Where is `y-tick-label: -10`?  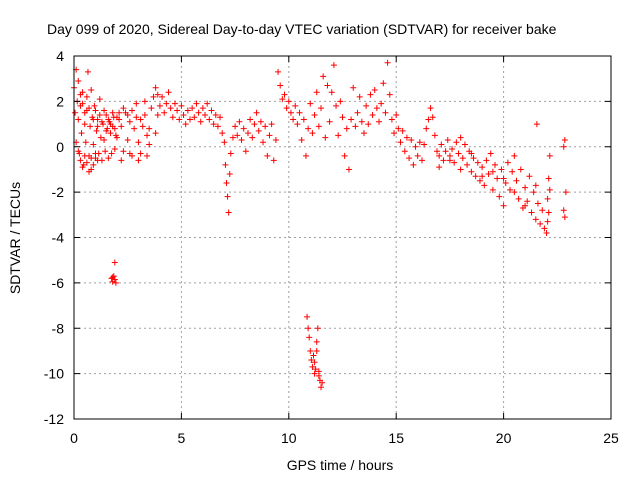
y-tick-label: -10 is located at coordinates (54, 374).